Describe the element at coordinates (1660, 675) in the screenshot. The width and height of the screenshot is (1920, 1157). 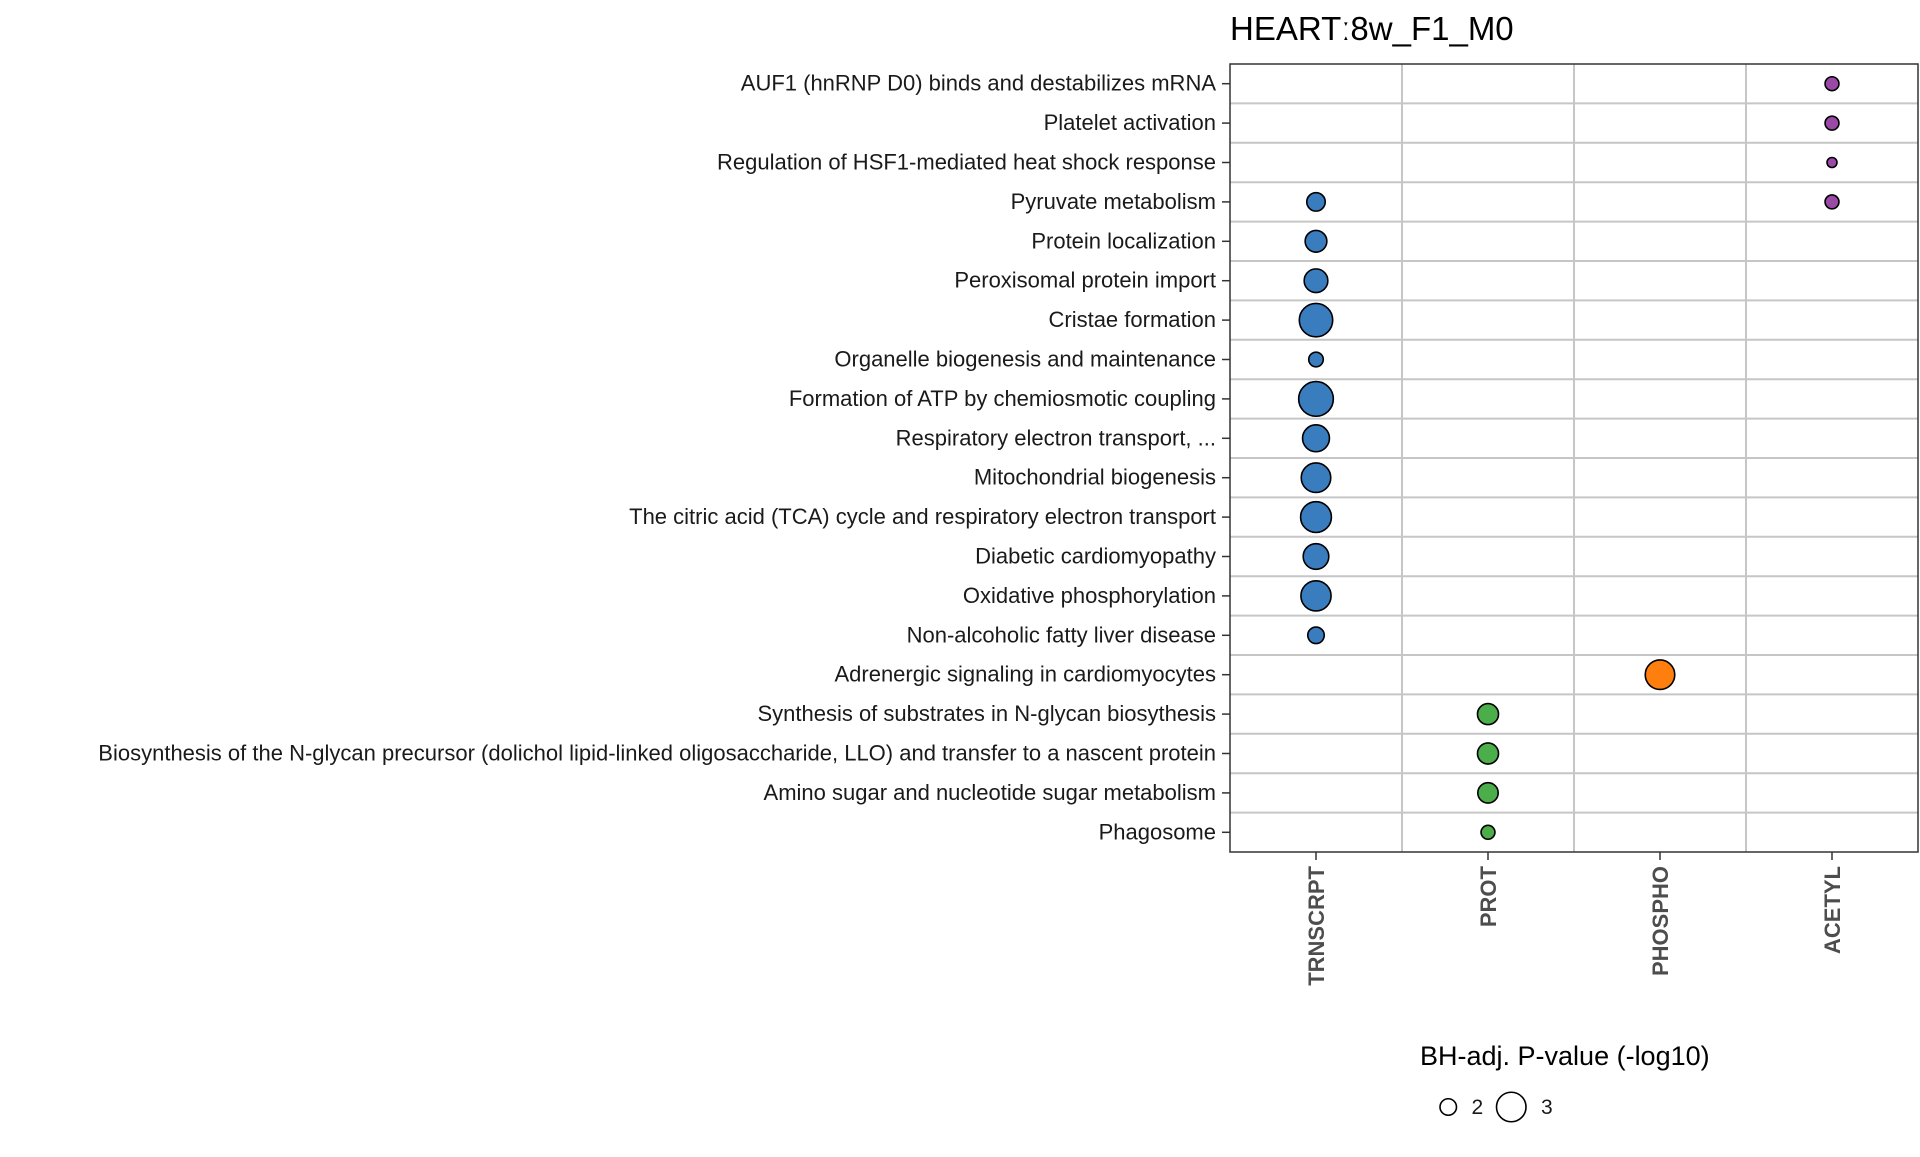
I see `bubble-phospho-adrenergic-signaling-in-cardiomyocytes` at that location.